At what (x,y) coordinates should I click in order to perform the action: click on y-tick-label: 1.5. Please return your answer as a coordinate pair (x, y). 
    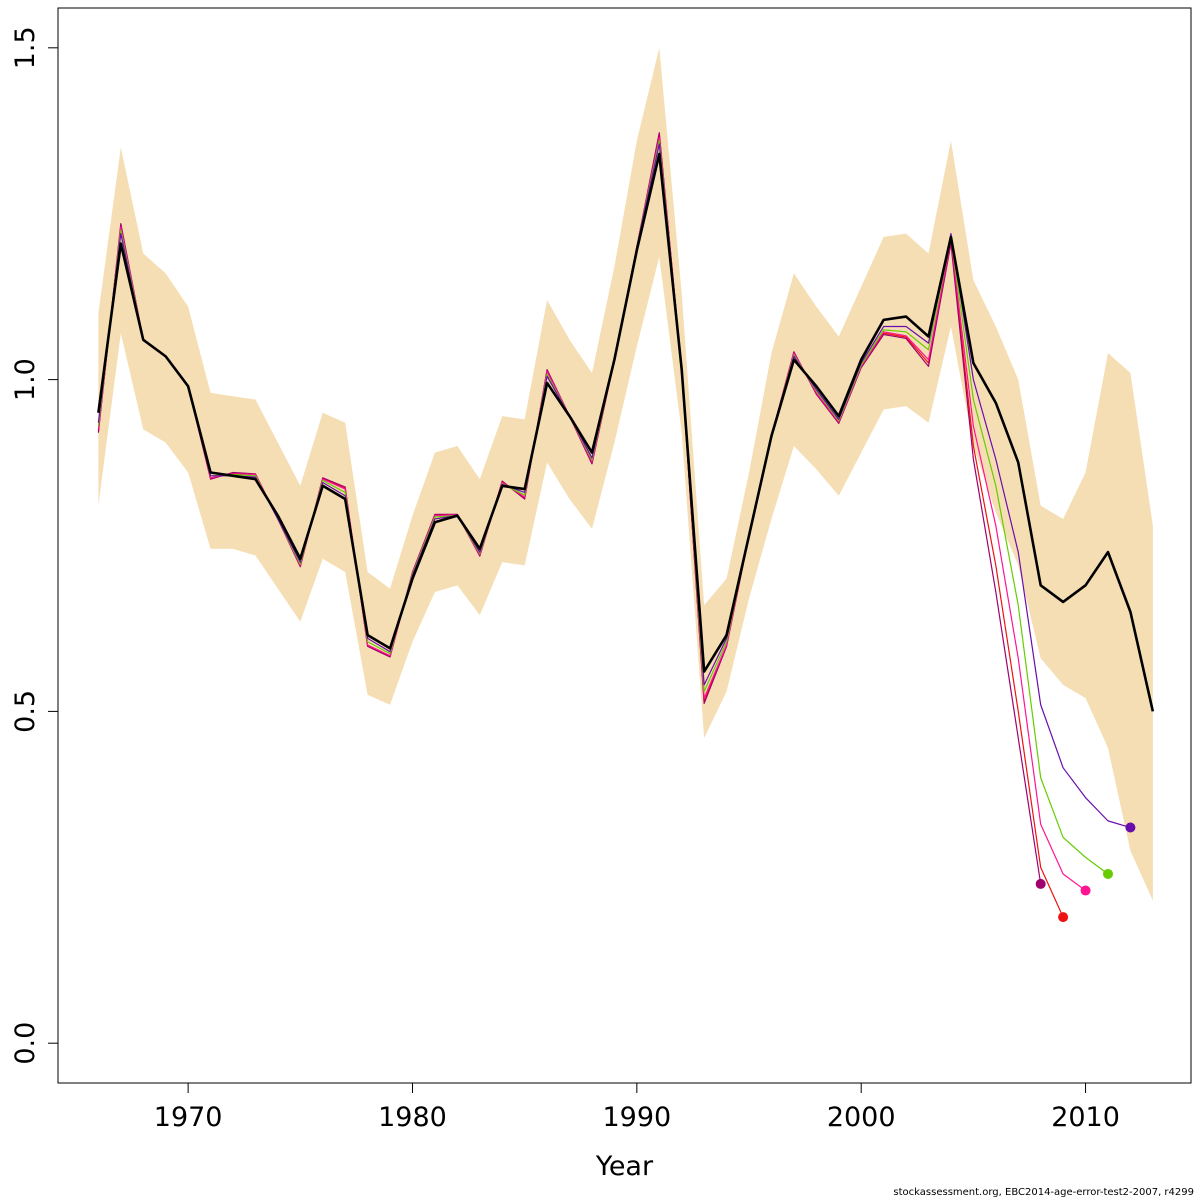
    Looking at the image, I should click on (25, 47).